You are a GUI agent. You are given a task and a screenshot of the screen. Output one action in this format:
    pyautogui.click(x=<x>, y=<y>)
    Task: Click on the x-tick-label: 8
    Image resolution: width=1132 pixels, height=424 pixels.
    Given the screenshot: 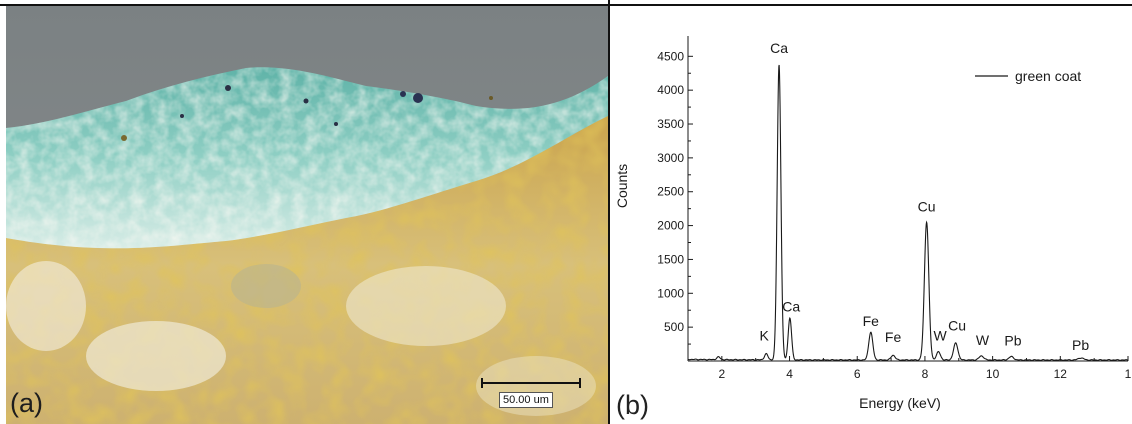 What is the action you would take?
    pyautogui.click(x=925, y=374)
    